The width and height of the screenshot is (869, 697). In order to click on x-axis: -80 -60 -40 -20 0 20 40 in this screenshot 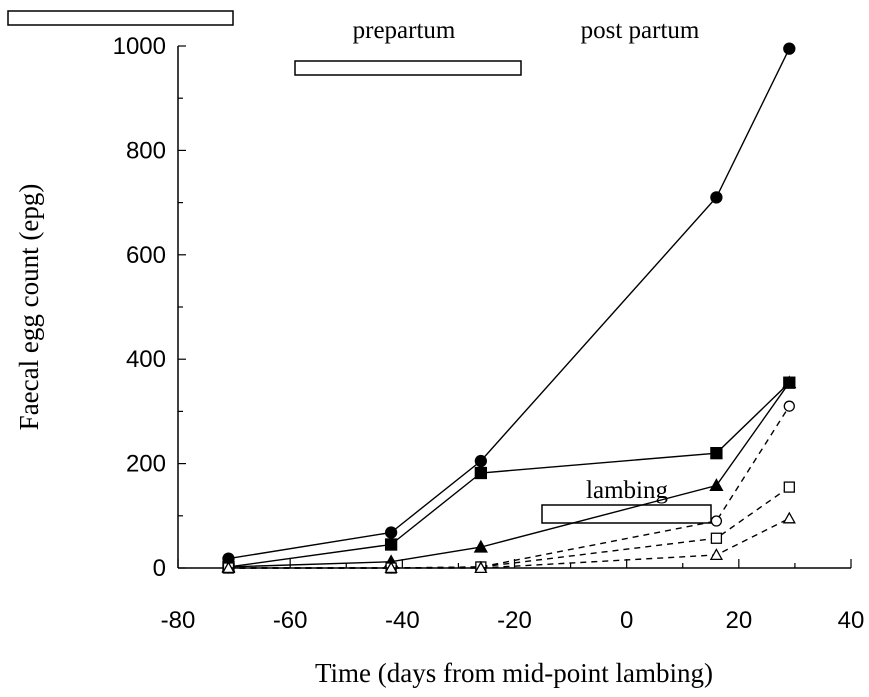, I will do `click(513, 596)`.